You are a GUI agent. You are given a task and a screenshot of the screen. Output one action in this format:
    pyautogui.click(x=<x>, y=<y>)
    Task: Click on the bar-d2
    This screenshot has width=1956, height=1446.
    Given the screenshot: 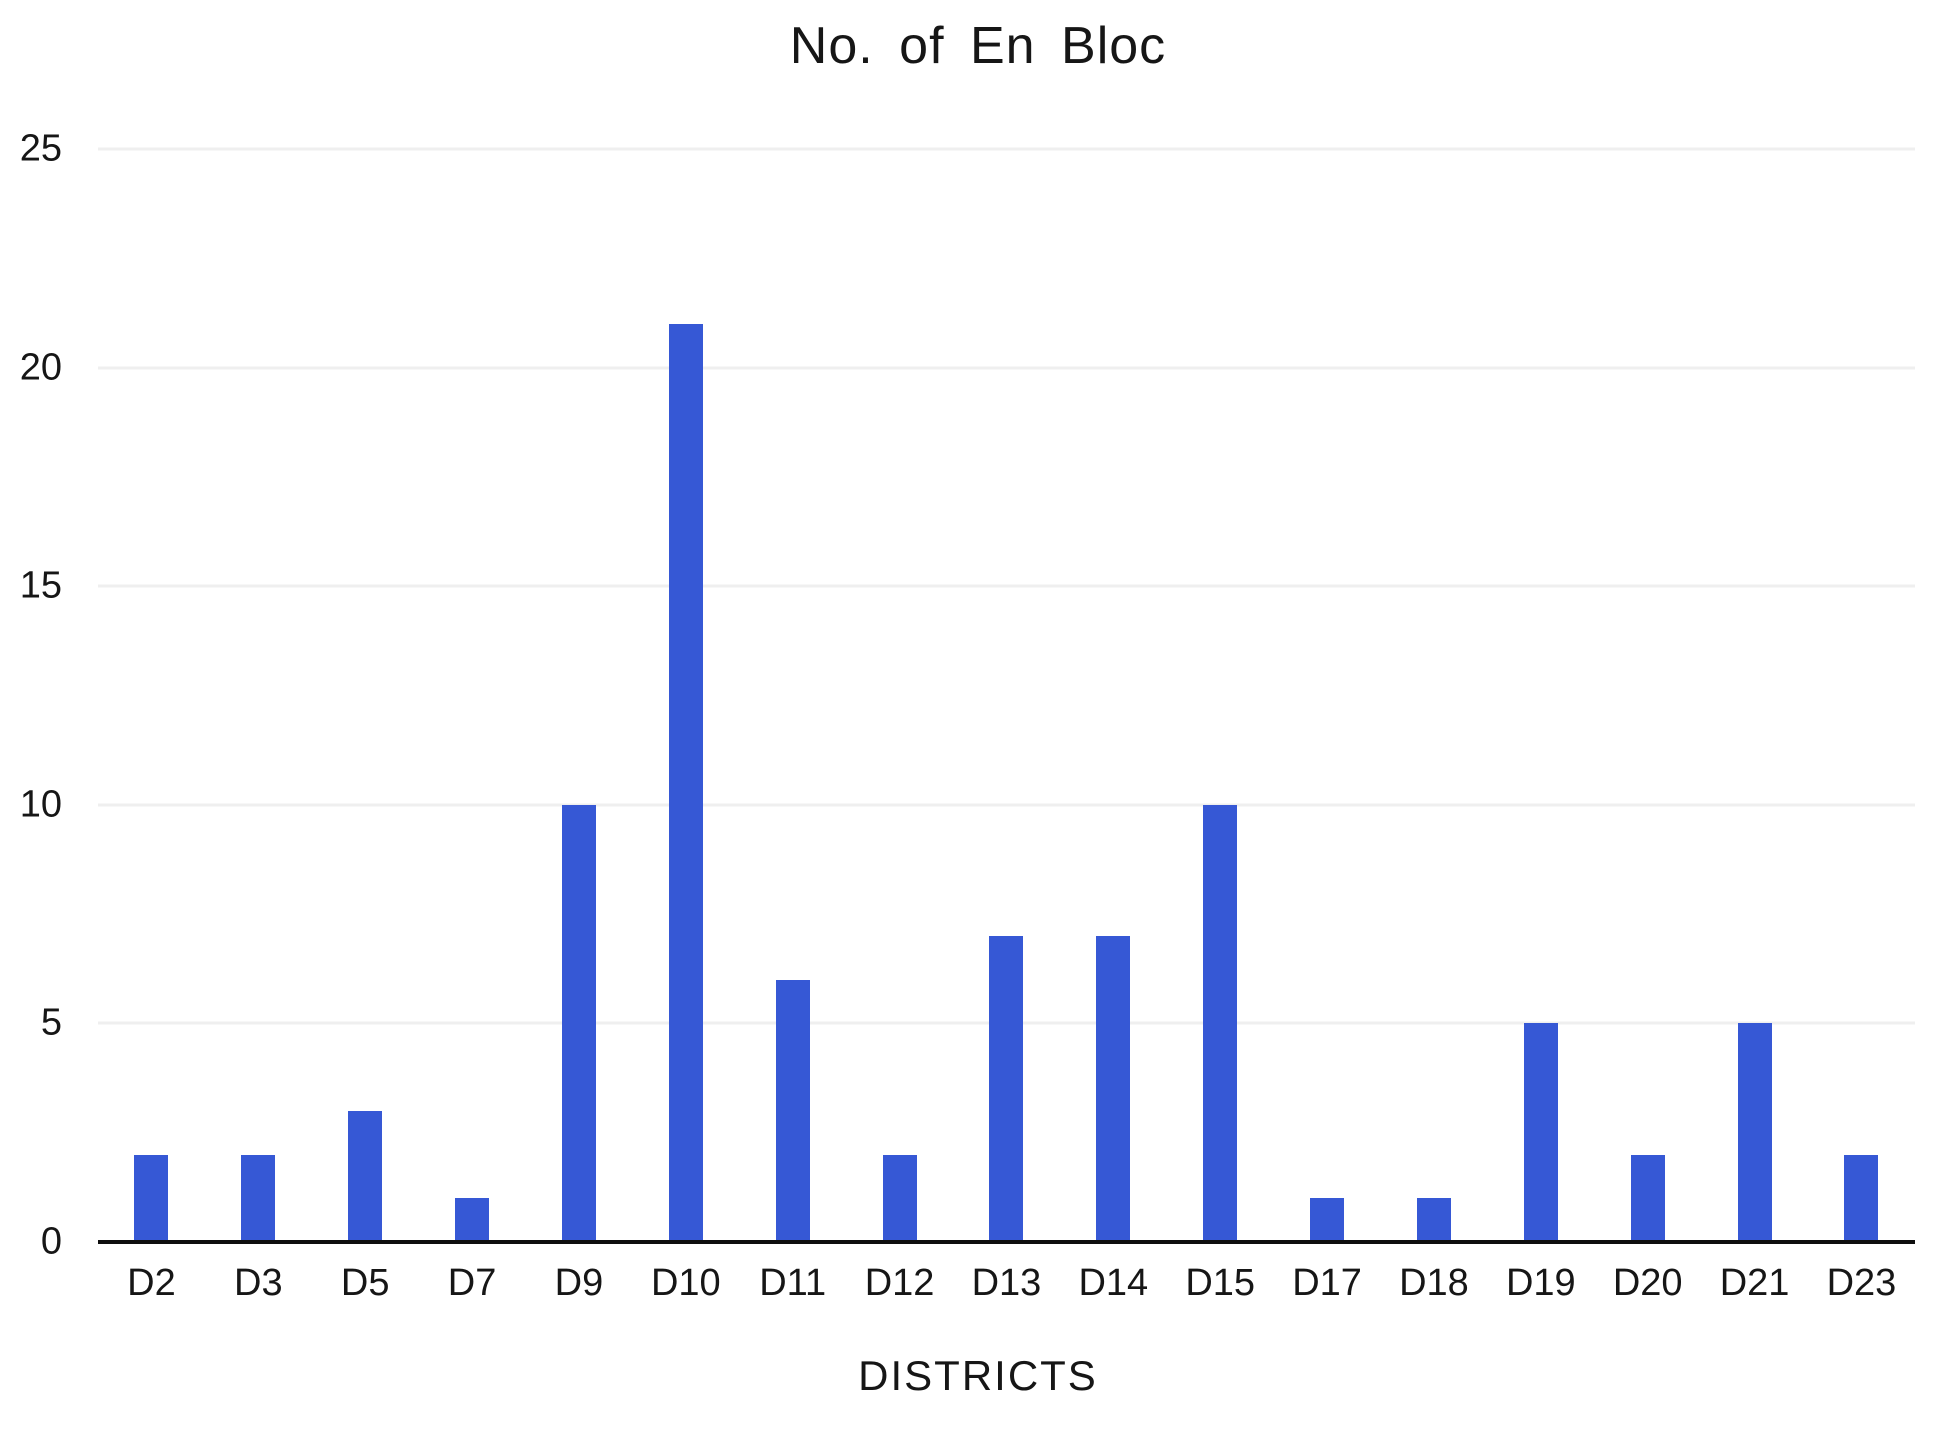 What is the action you would take?
    pyautogui.click(x=151, y=1198)
    